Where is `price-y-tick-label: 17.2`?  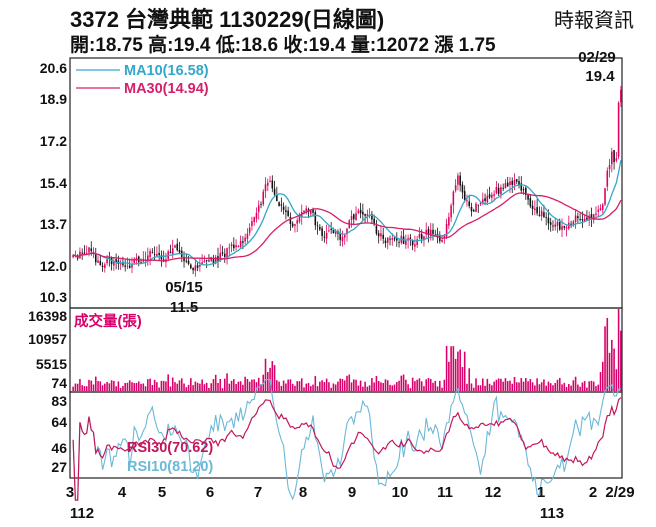
price-y-tick-label: 17.2 is located at coordinates (53, 141).